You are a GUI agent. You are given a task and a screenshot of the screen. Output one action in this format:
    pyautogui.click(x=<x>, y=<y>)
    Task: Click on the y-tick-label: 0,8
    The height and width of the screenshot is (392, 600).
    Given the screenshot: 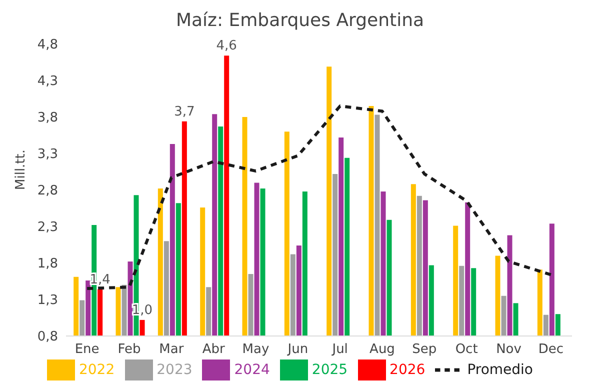 What is the action you would take?
    pyautogui.click(x=47, y=337)
    